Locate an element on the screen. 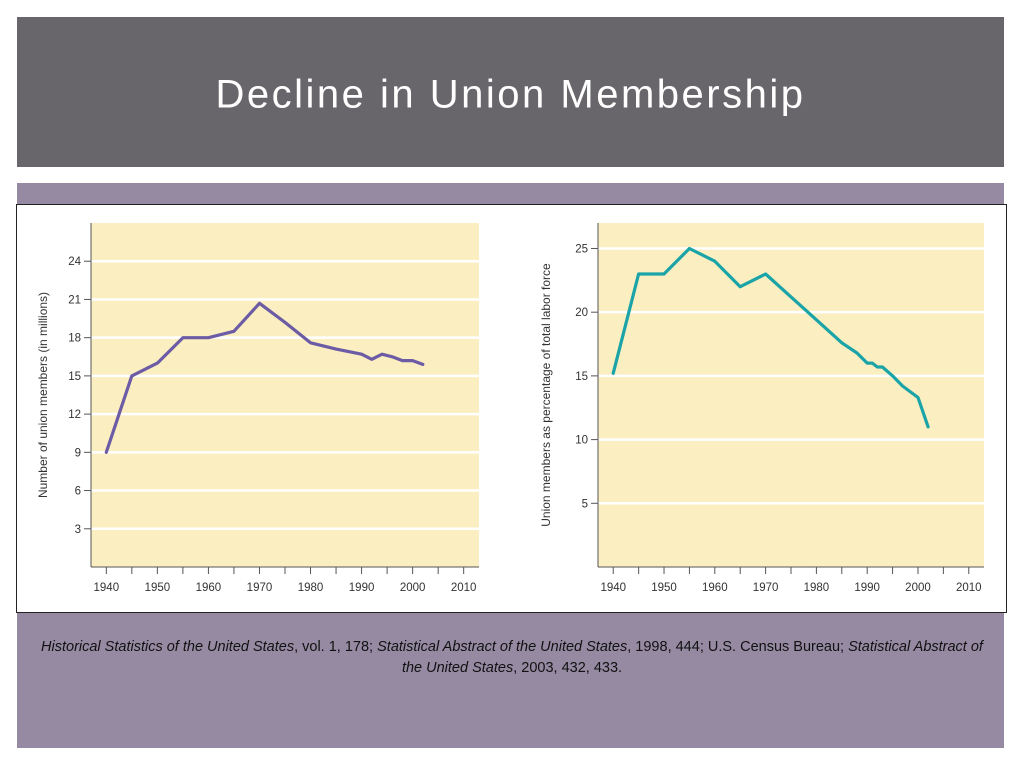 The height and width of the screenshot is (768, 1024). chart-left-x-tick-label: 1950 is located at coordinates (158, 588).